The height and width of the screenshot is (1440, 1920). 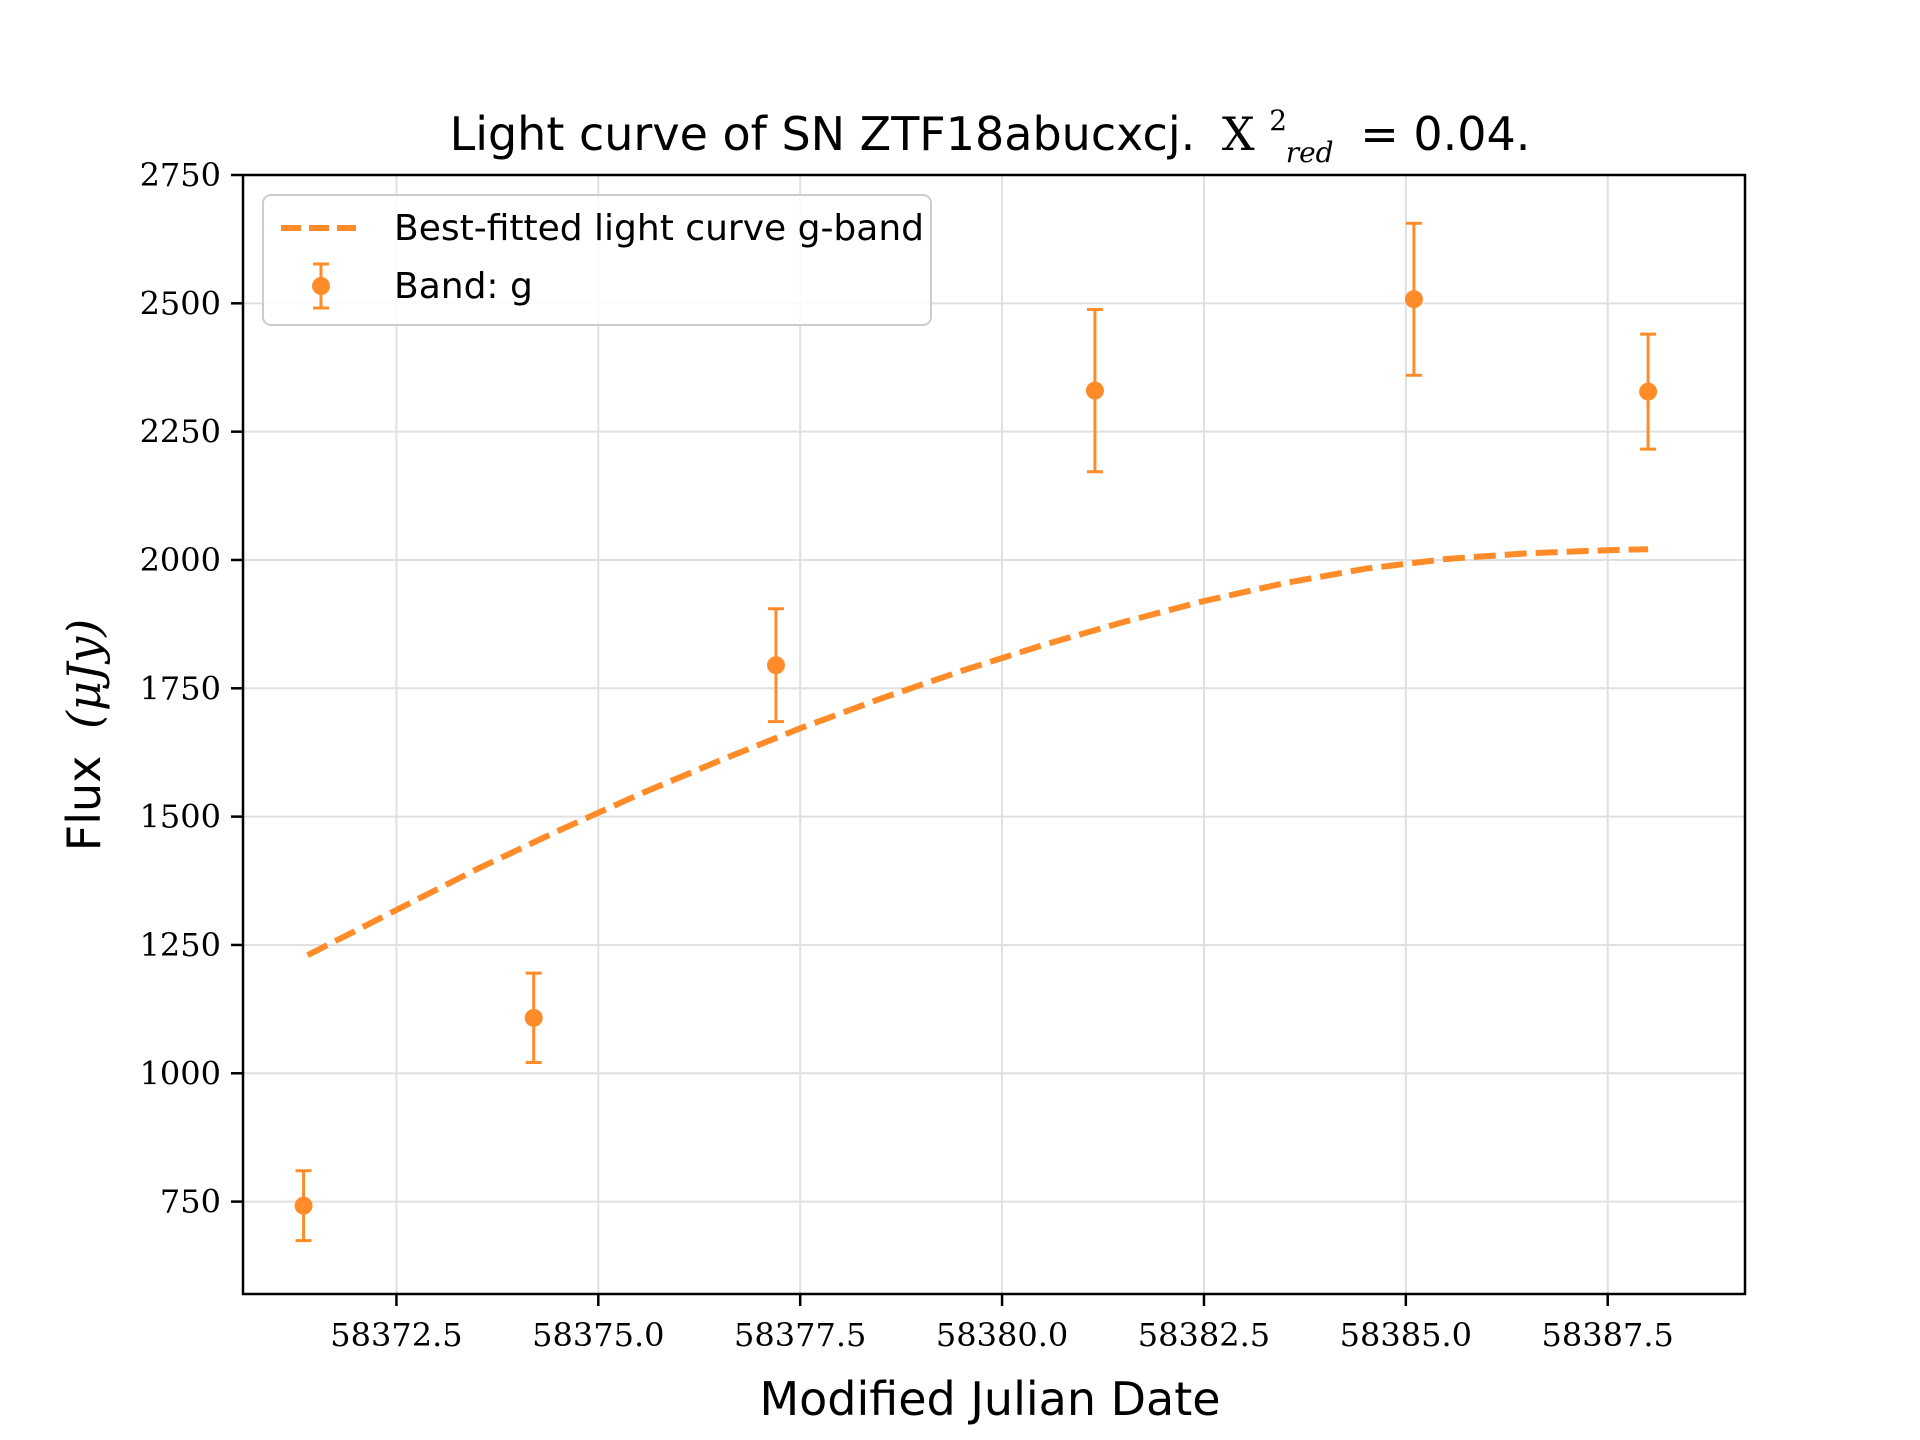 I want to click on x-tick-label: 58380.0, so click(x=1002, y=1335).